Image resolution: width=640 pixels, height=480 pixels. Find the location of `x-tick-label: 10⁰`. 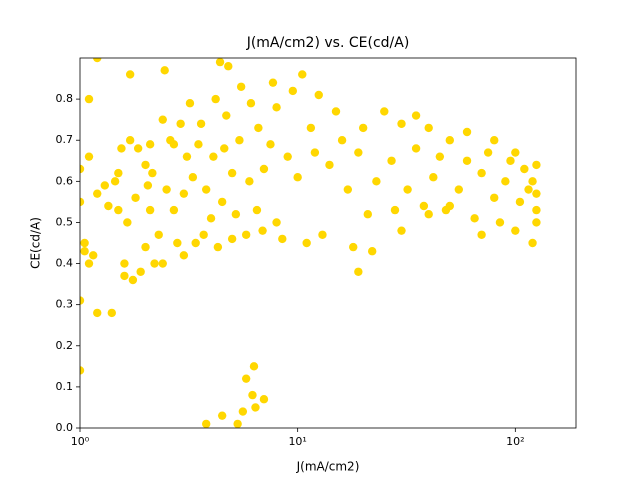

x-tick-label: 10⁰ is located at coordinates (80, 441).